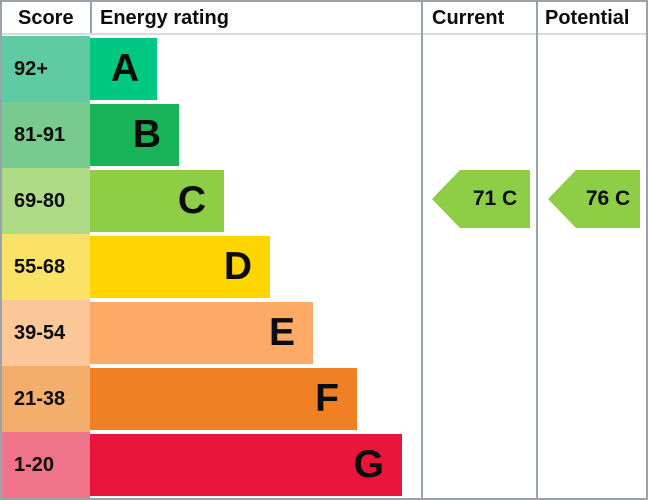  Describe the element at coordinates (468, 18) in the screenshot. I see `current-column-header: Current` at that location.